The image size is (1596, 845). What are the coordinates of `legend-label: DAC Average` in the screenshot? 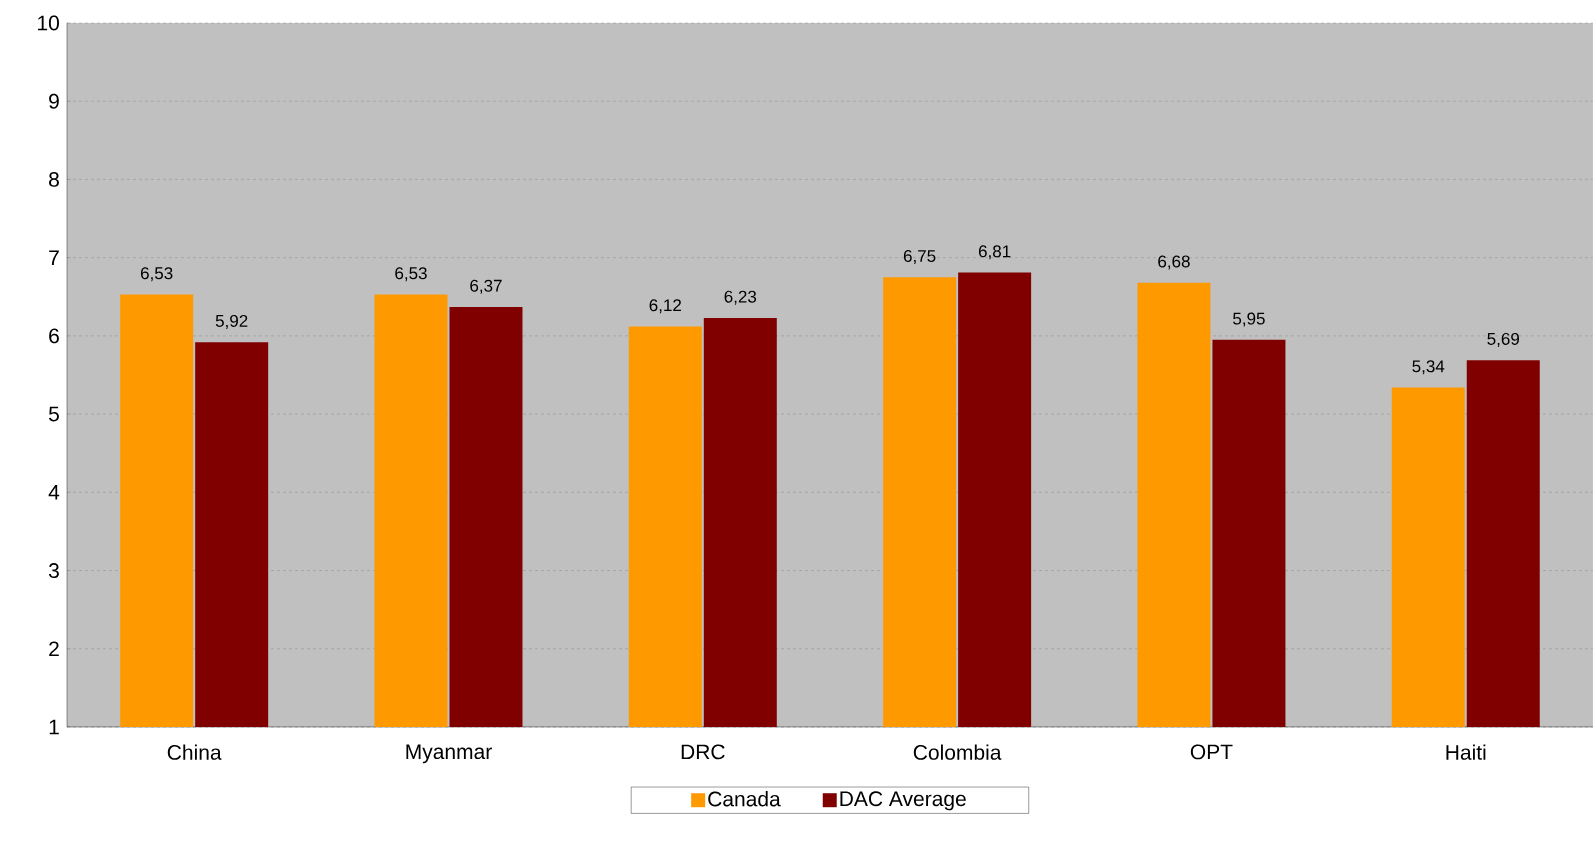 It's located at (903, 801).